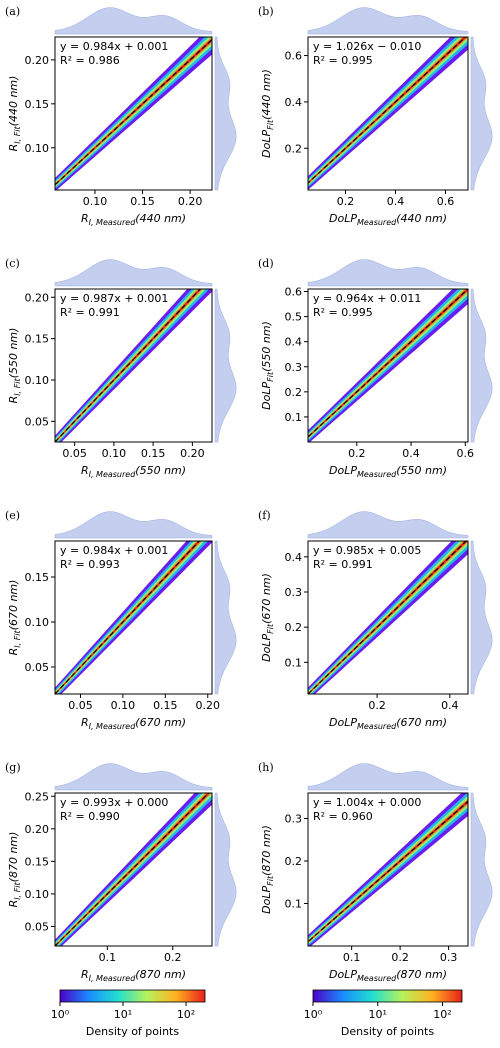  I want to click on x-tick-label: 0.6, so click(466, 453).